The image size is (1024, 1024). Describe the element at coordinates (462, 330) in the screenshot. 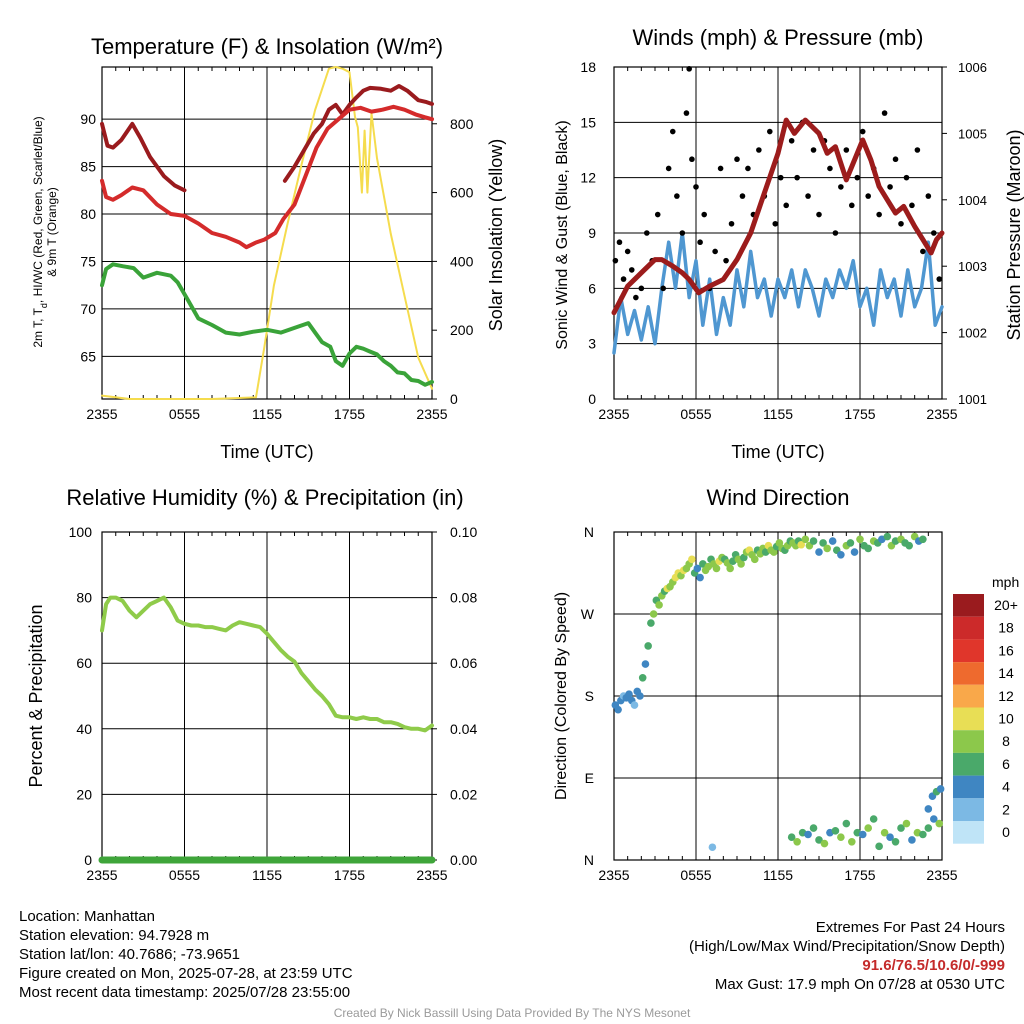

I see `y2-tick-label: 200` at that location.